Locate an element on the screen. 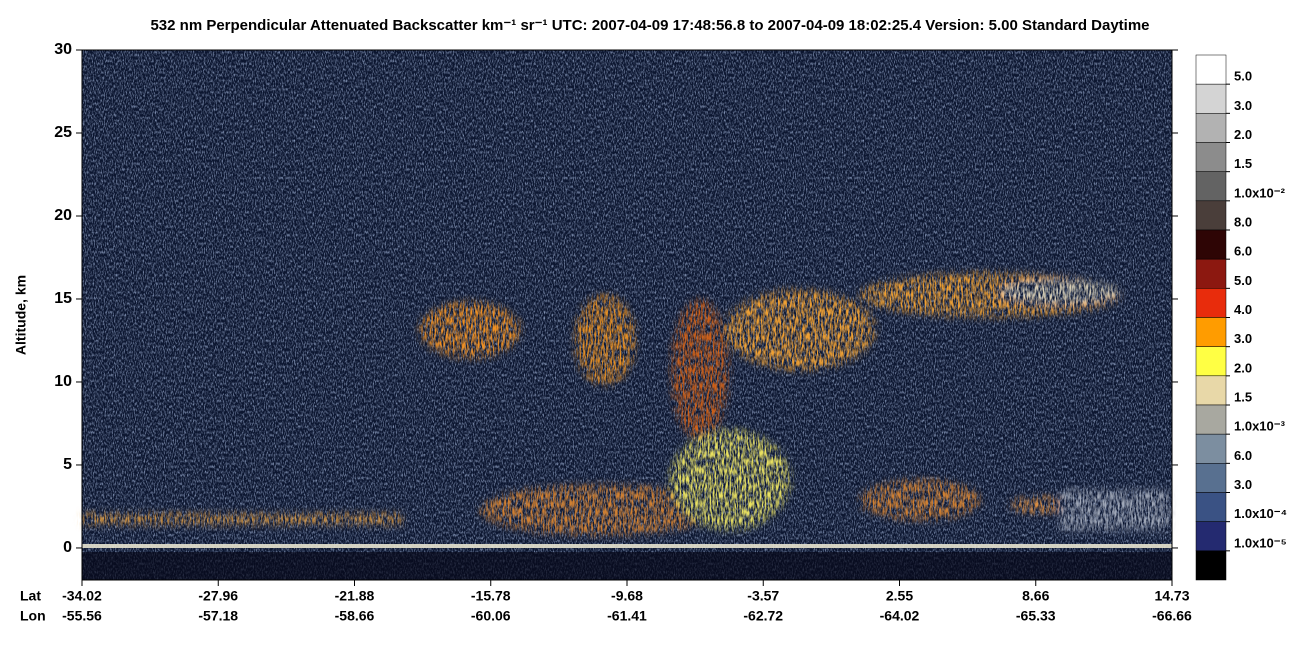  y-tick-label: 5 is located at coordinates (67, 464).